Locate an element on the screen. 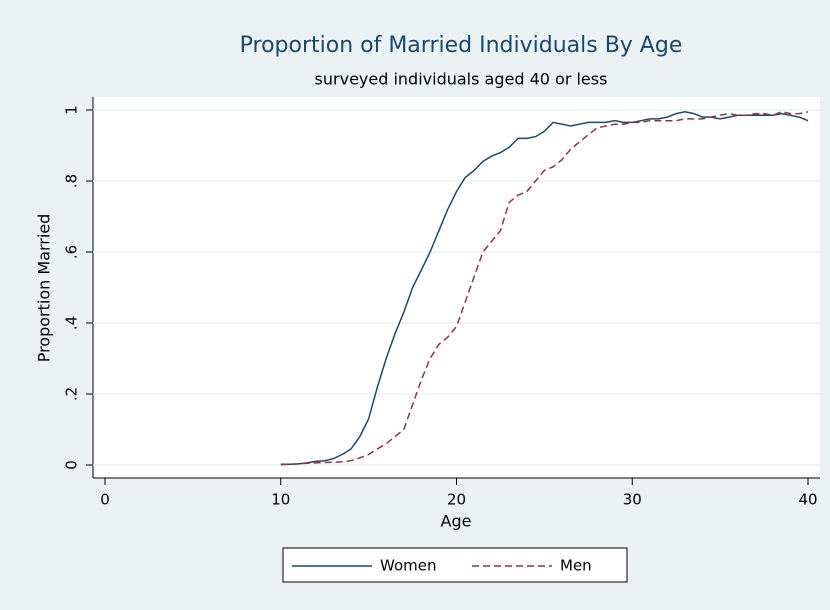 The width and height of the screenshot is (830, 610). y-tick-label: 1 is located at coordinates (72, 110).